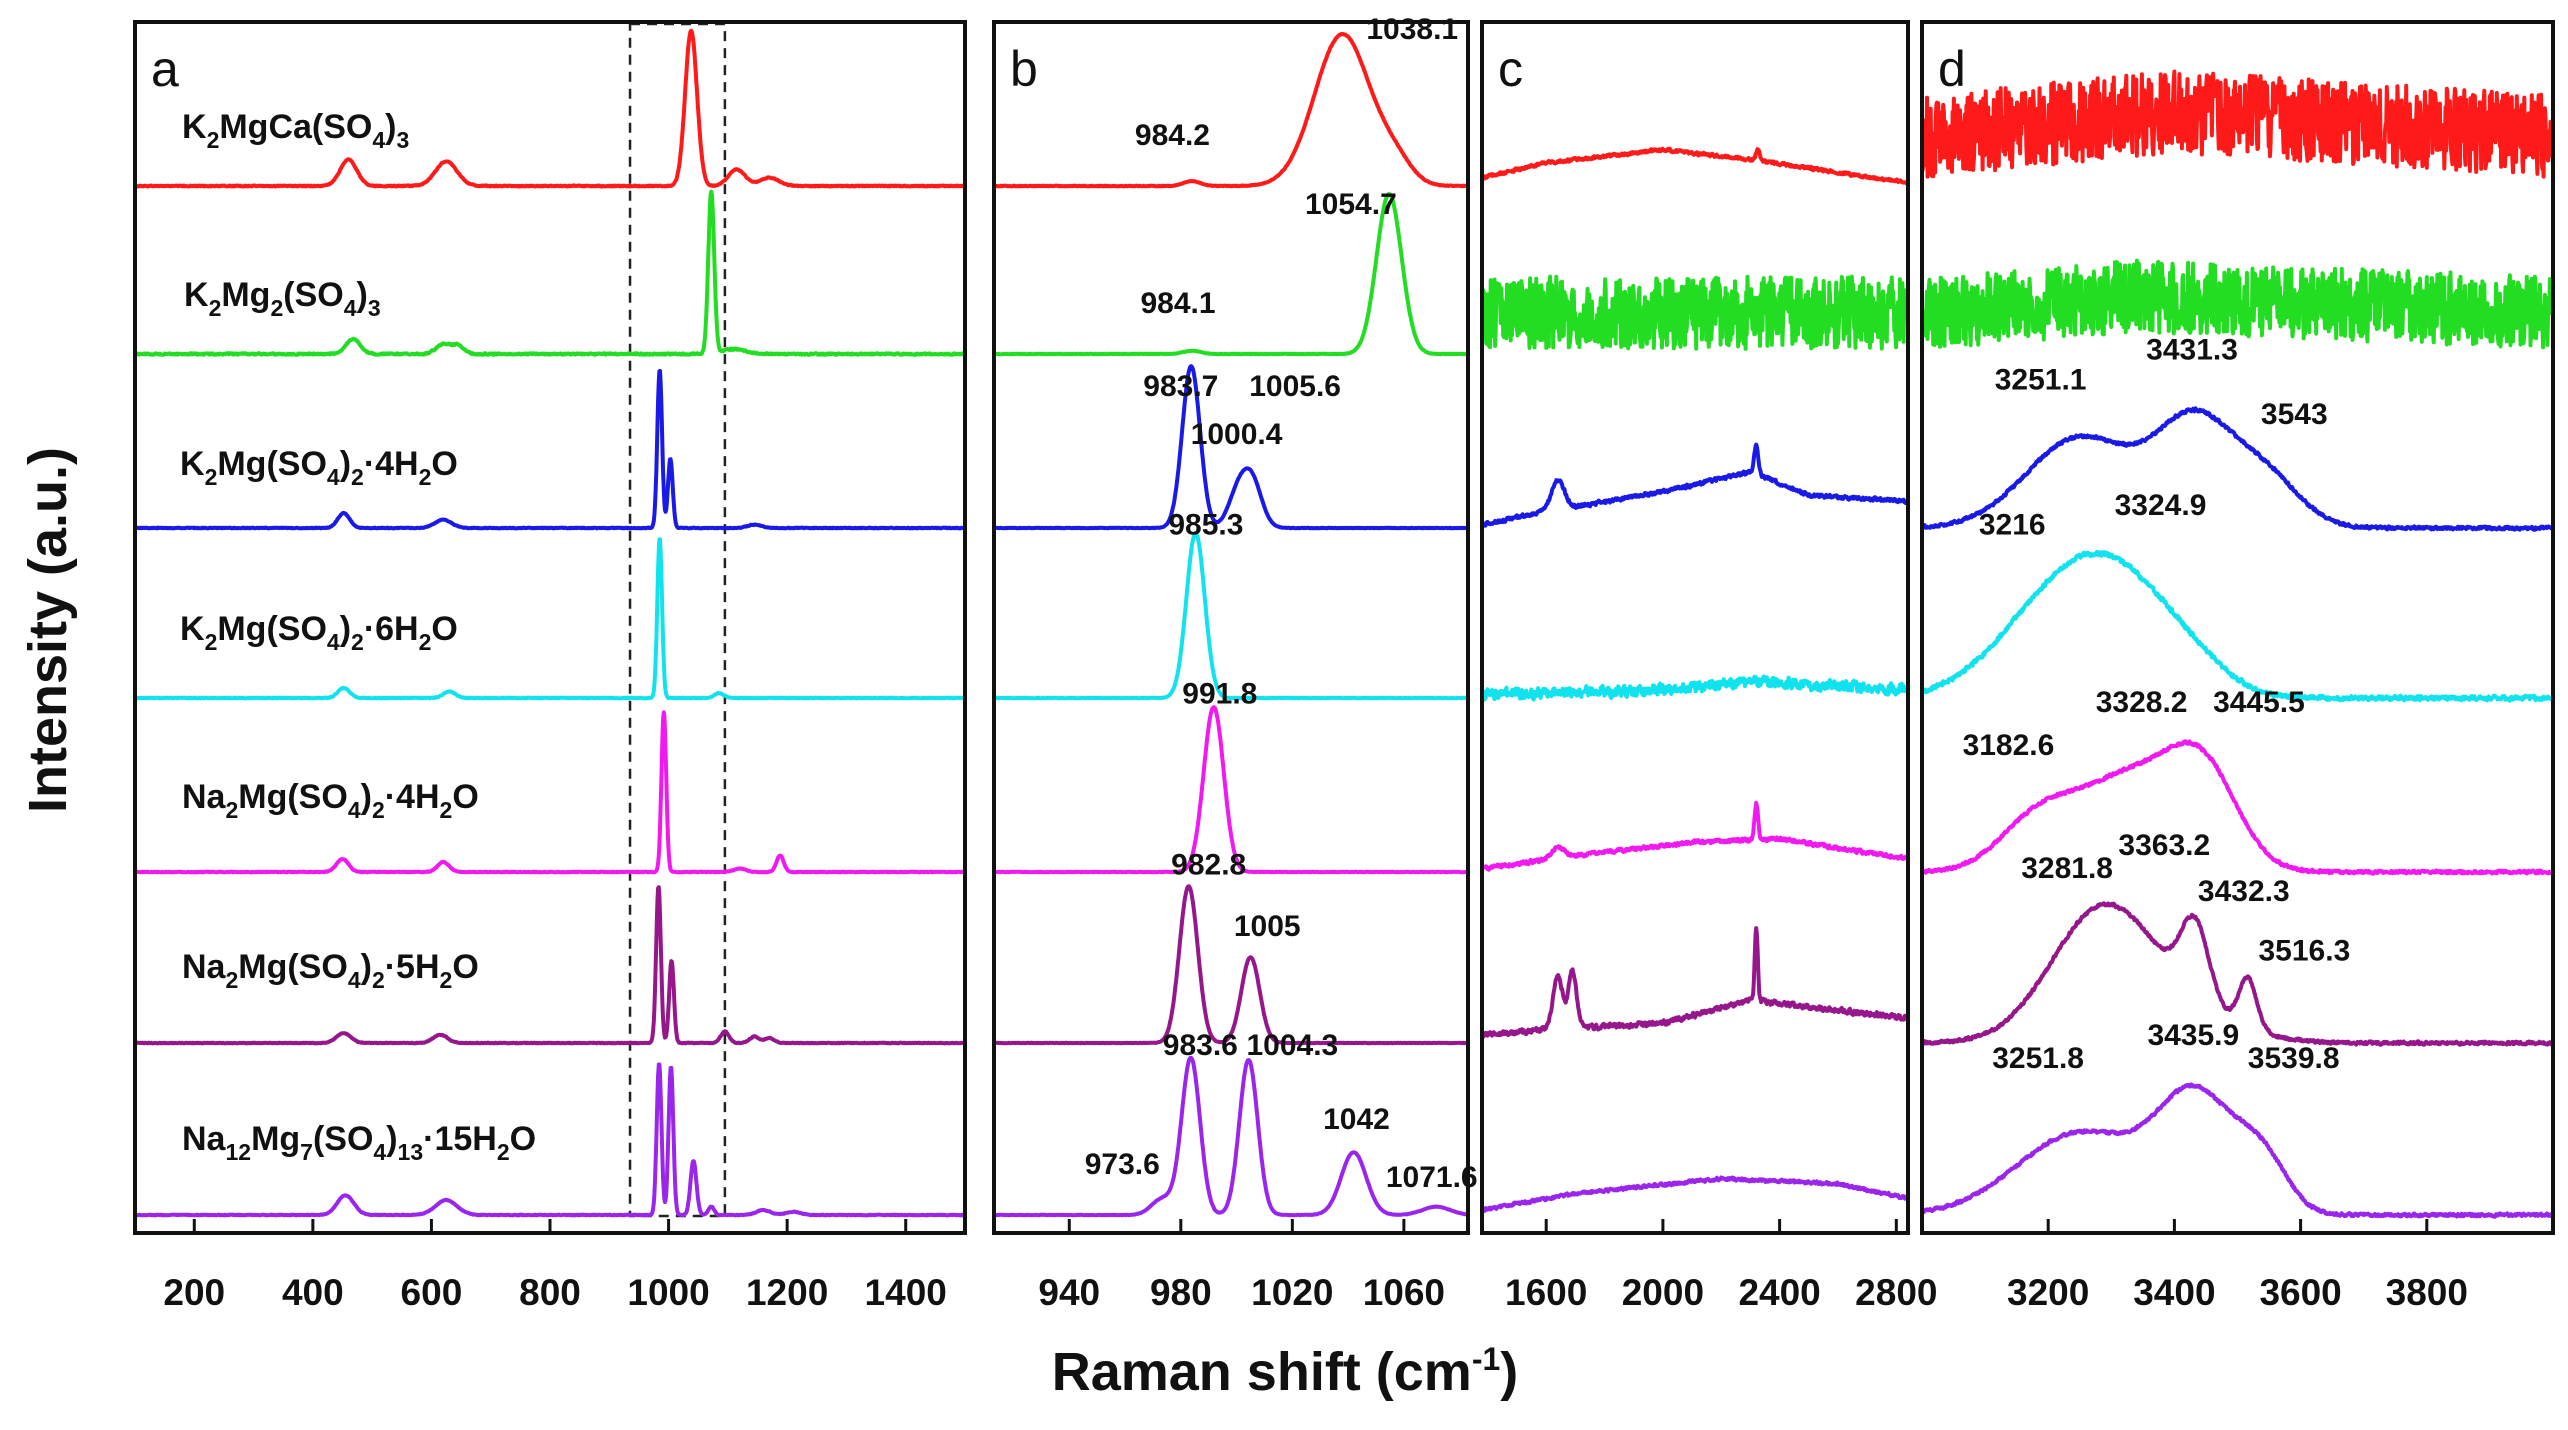  What do you see at coordinates (1432, 1177) in the screenshot?
I see `peak-label: 1071.6` at bounding box center [1432, 1177].